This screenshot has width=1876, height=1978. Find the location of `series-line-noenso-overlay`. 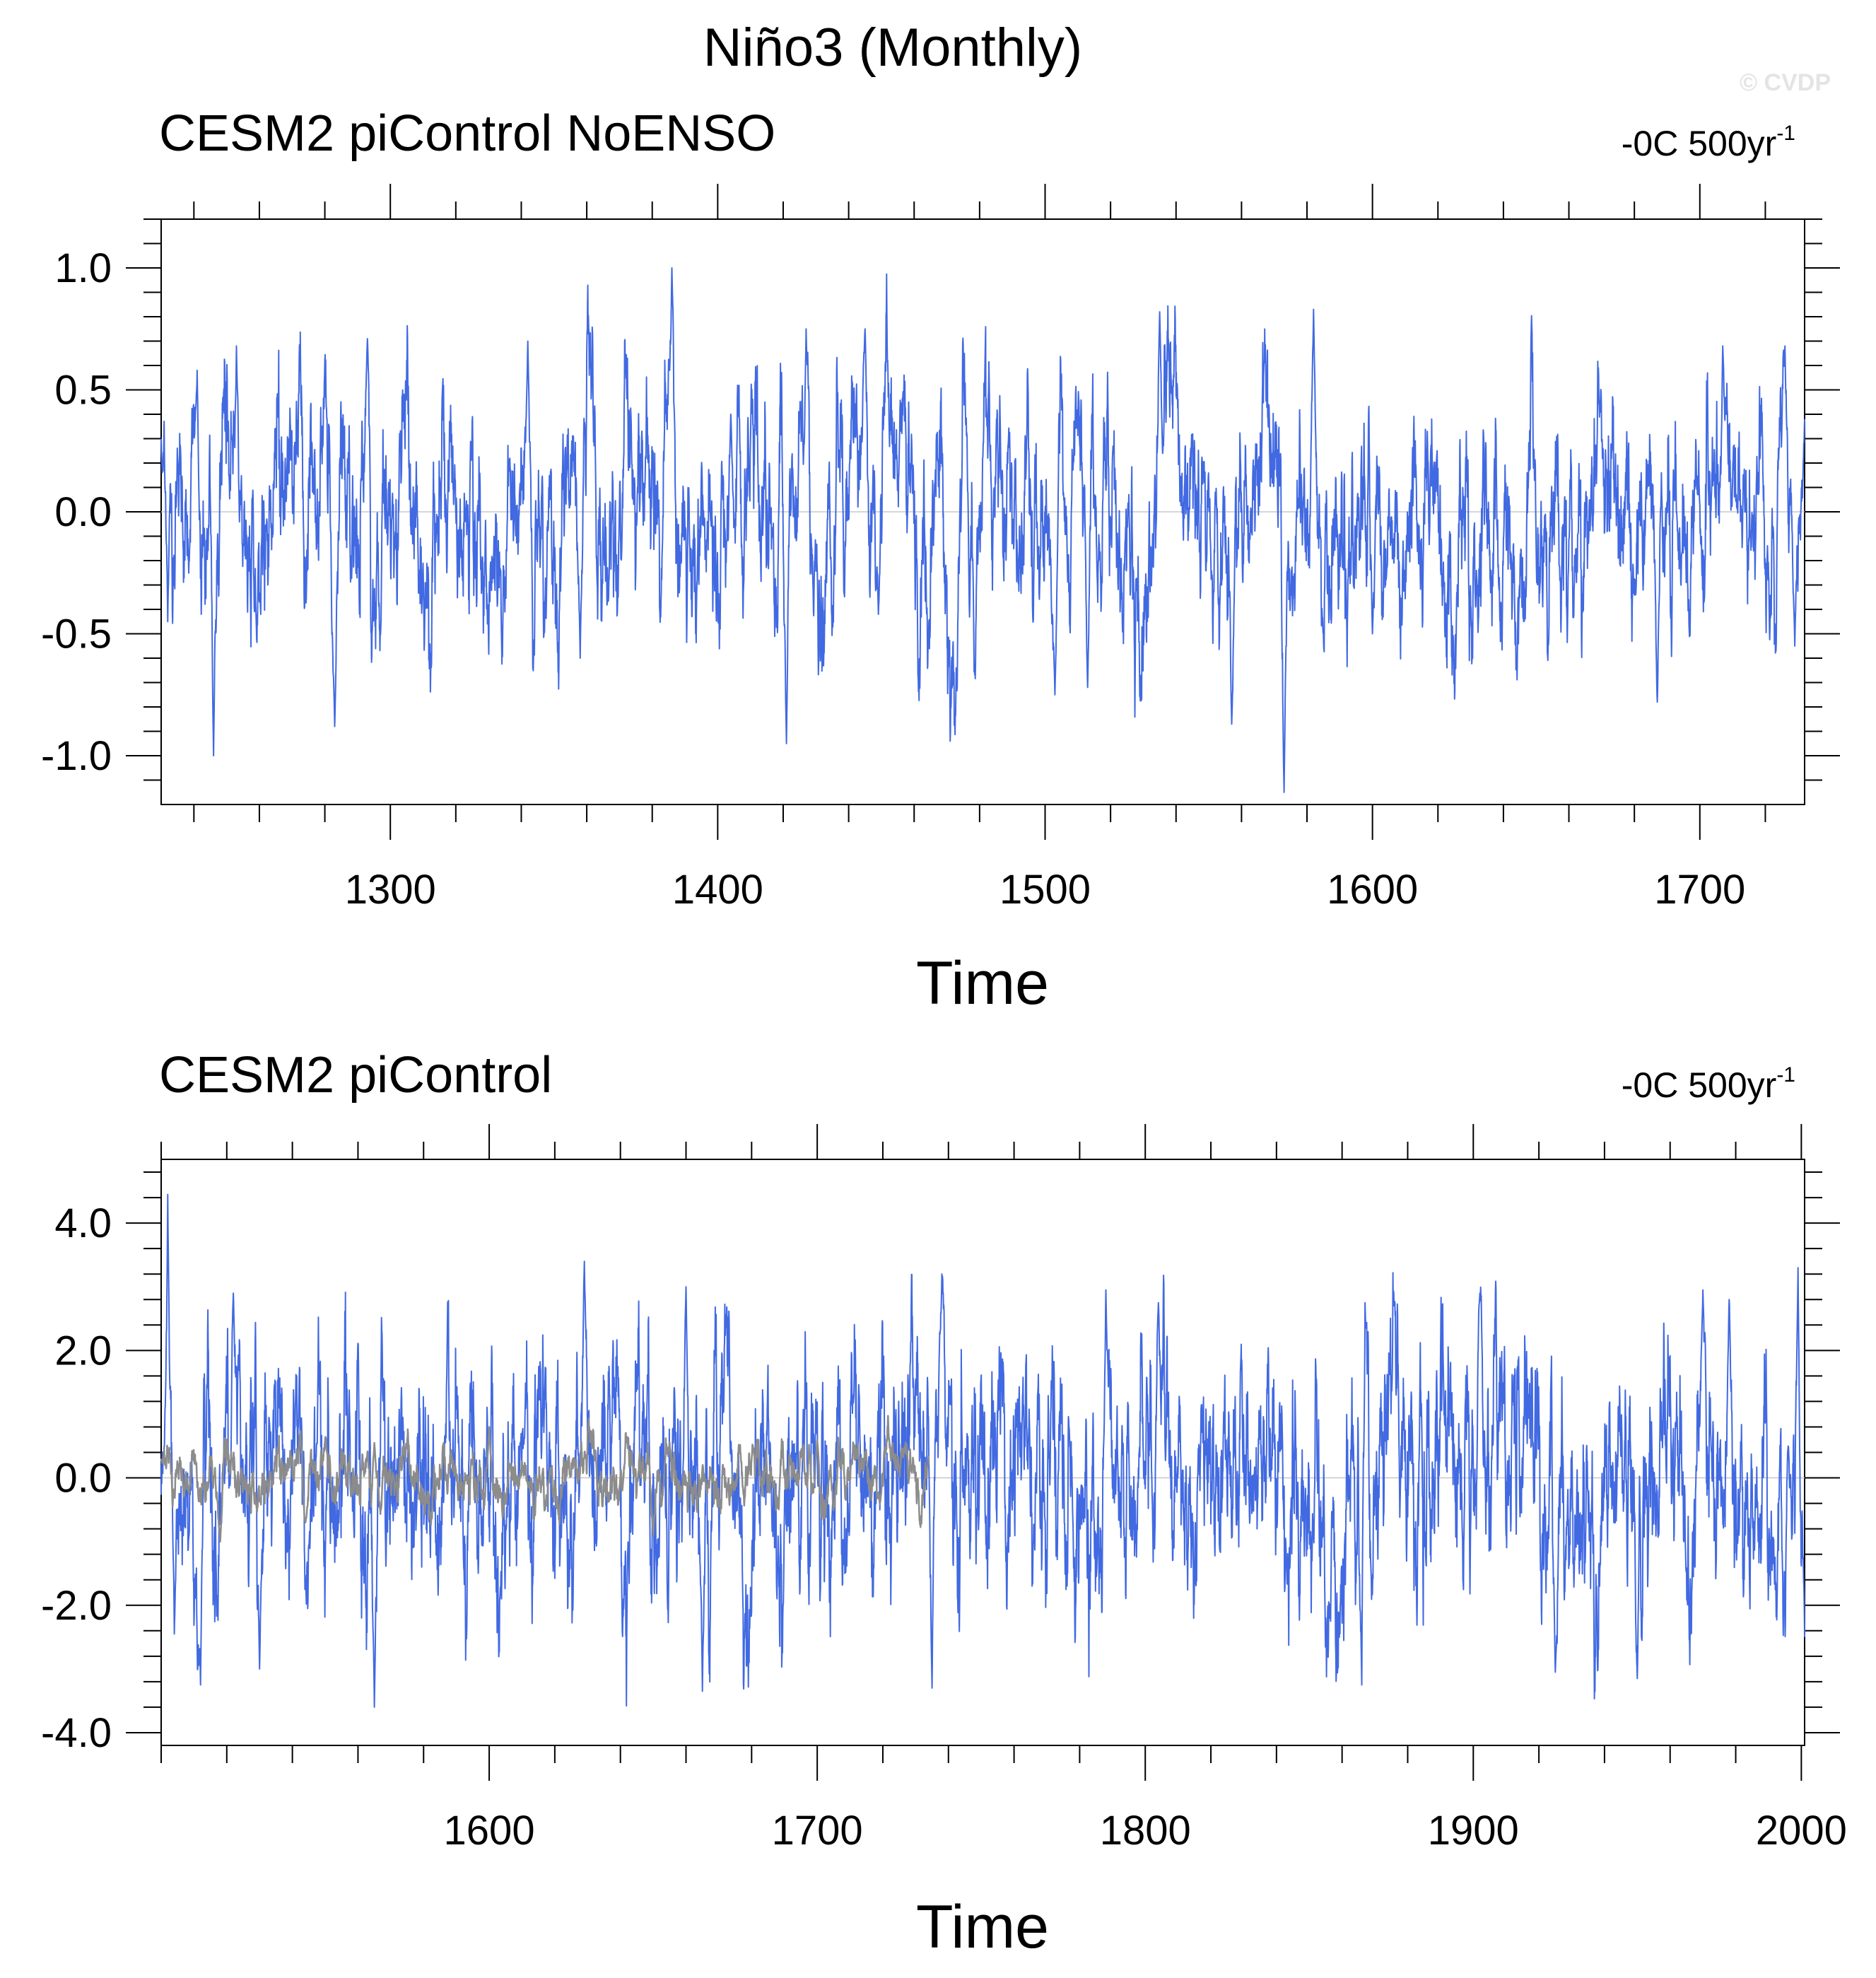

series-line-noenso-overlay is located at coordinates (545, 1479).